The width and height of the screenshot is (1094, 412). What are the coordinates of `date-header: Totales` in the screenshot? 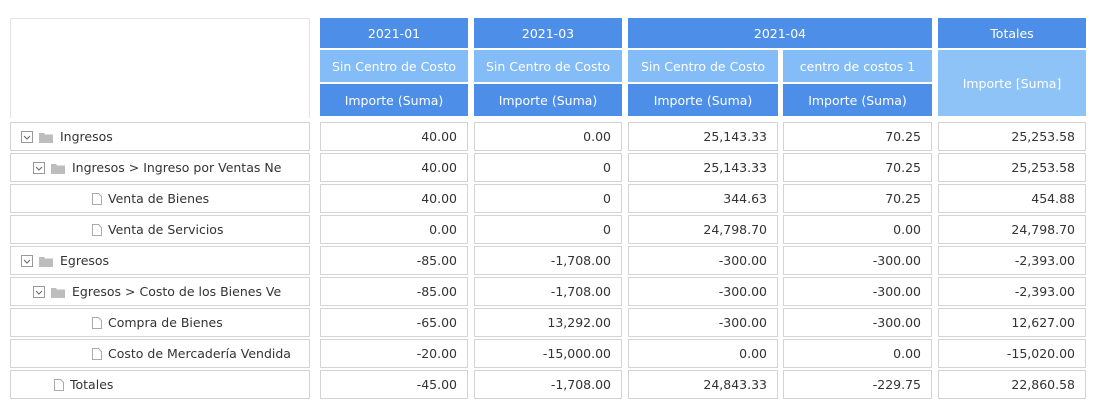 It's located at (1012, 33).